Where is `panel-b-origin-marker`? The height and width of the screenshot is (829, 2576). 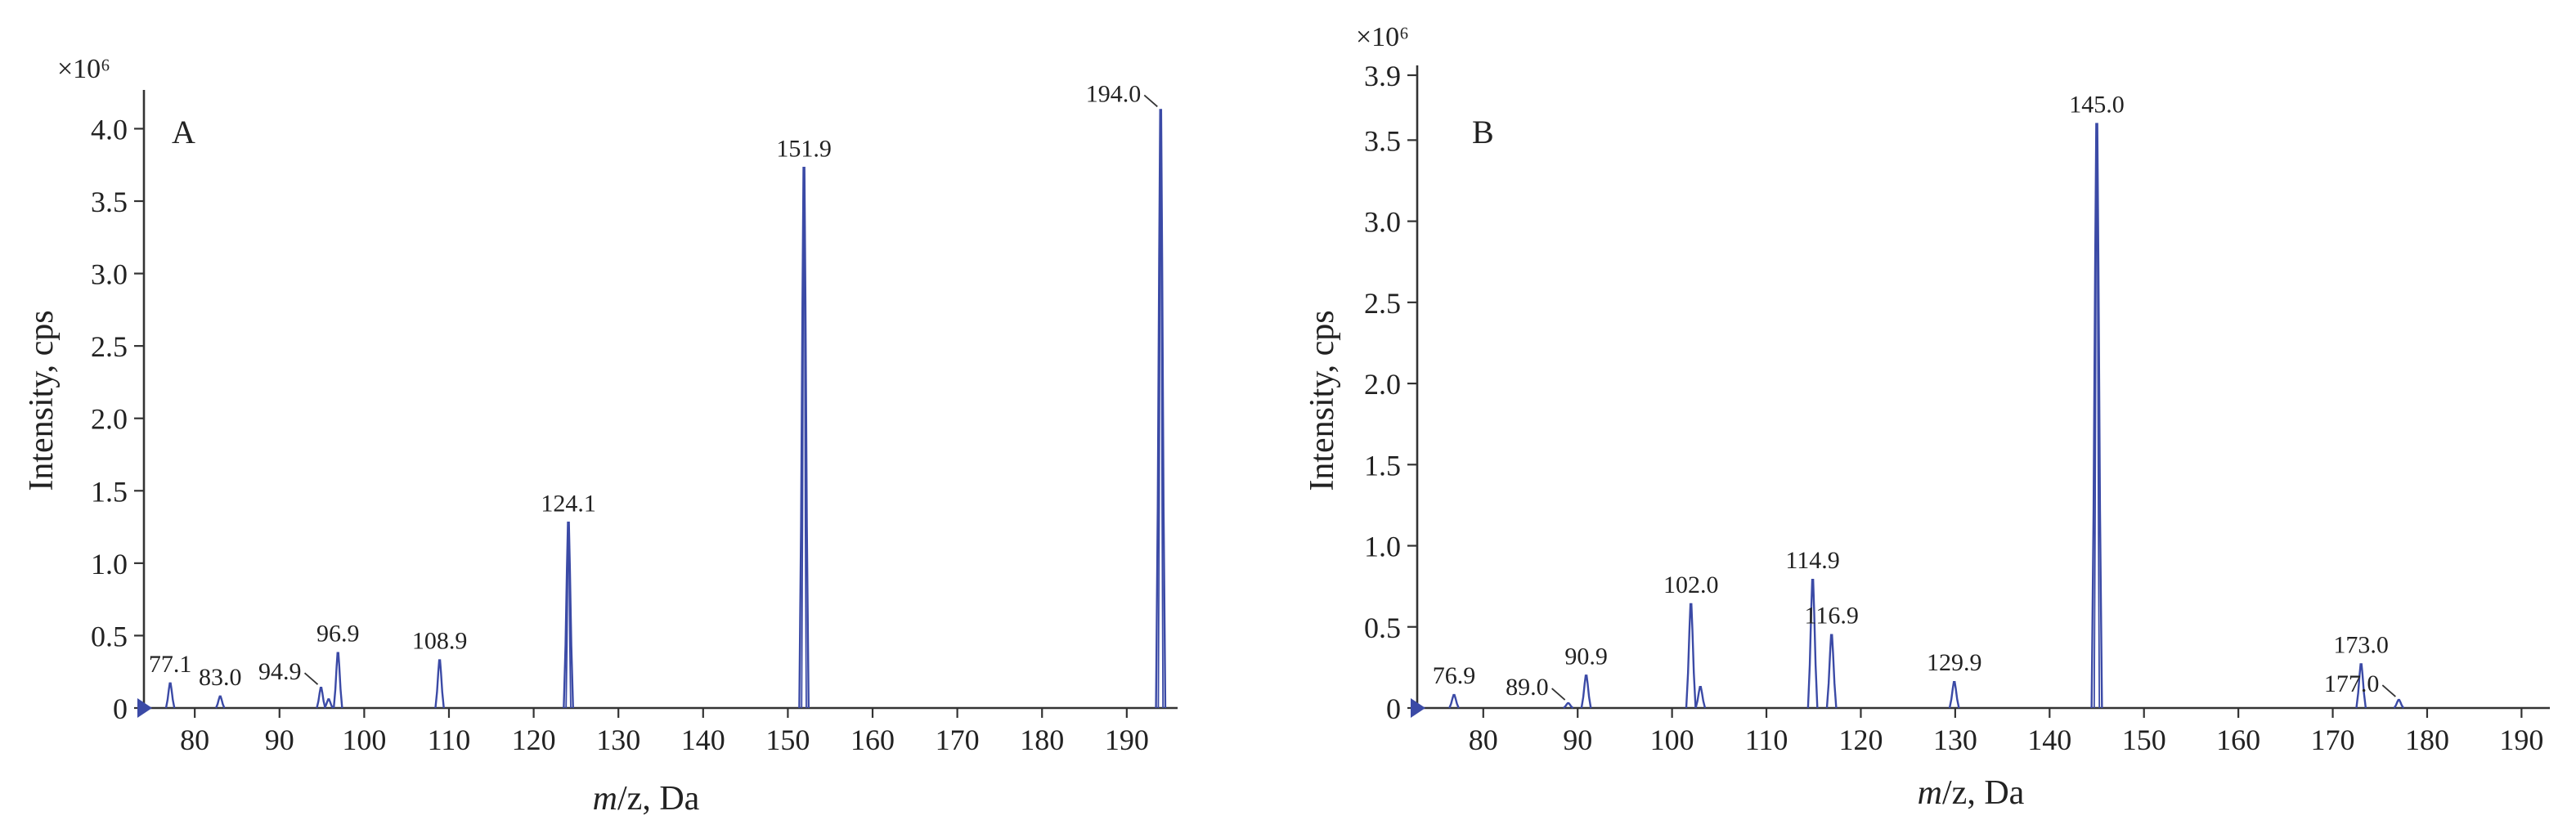
panel-b-origin-marker is located at coordinates (1418, 708).